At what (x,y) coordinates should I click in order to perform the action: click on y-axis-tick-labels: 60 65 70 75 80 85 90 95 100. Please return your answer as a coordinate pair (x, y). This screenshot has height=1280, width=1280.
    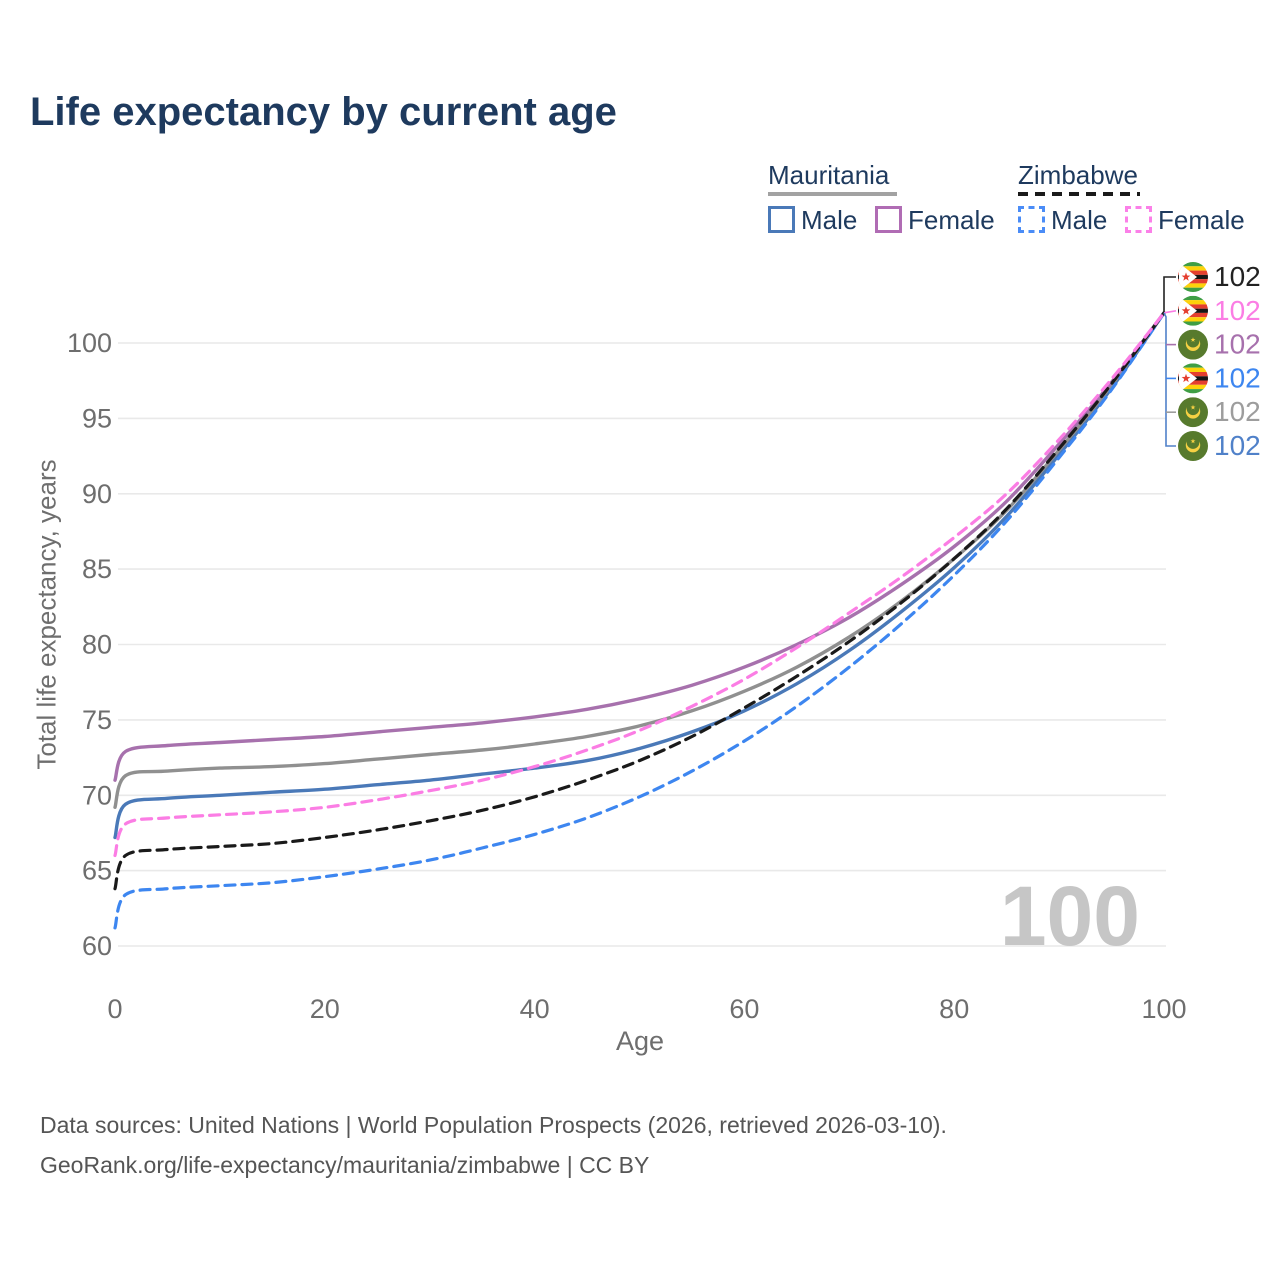
    Looking at the image, I should click on (89, 644).